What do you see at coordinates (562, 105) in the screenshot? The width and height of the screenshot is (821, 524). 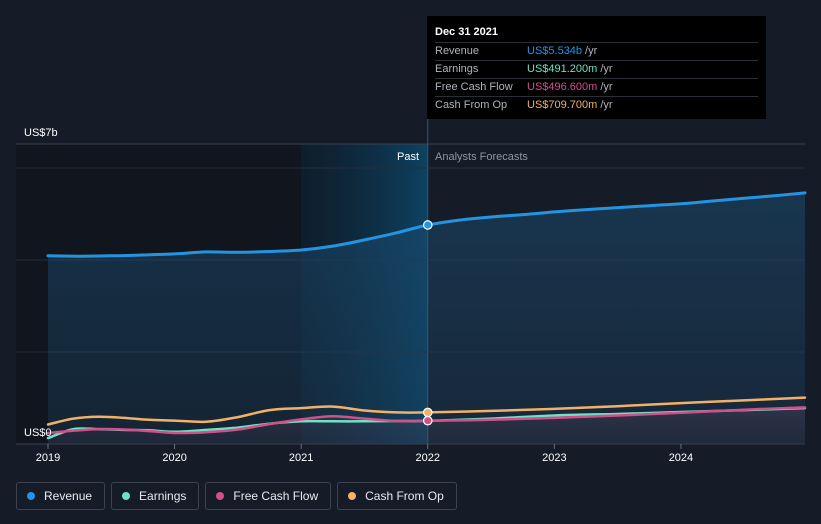 I see `tooltip-row-value: US$709.700m` at bounding box center [562, 105].